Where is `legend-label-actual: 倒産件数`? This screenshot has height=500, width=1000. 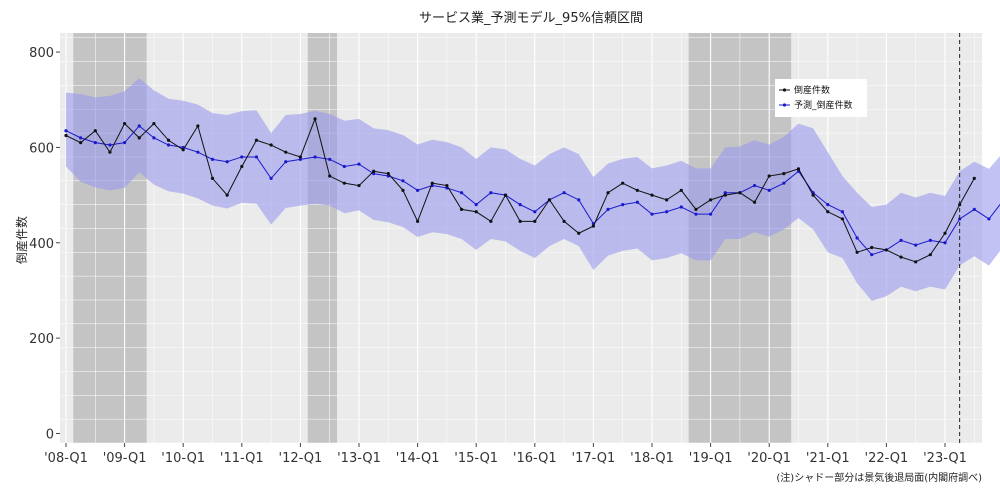
legend-label-actual: 倒産件数 is located at coordinates (812, 90).